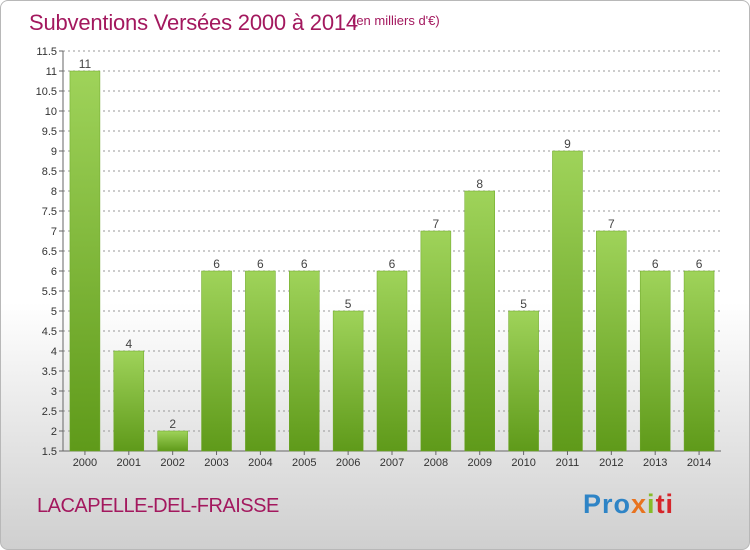  I want to click on y-tick-label: 9.5, so click(49, 132).